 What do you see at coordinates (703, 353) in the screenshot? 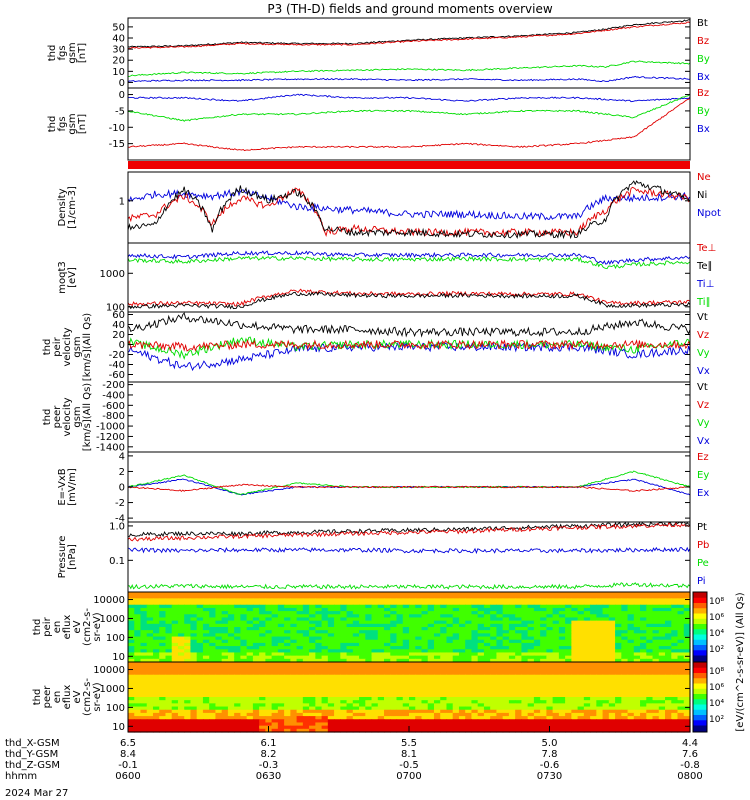
I see `peir-velocity-legend-2: Vy` at bounding box center [703, 353].